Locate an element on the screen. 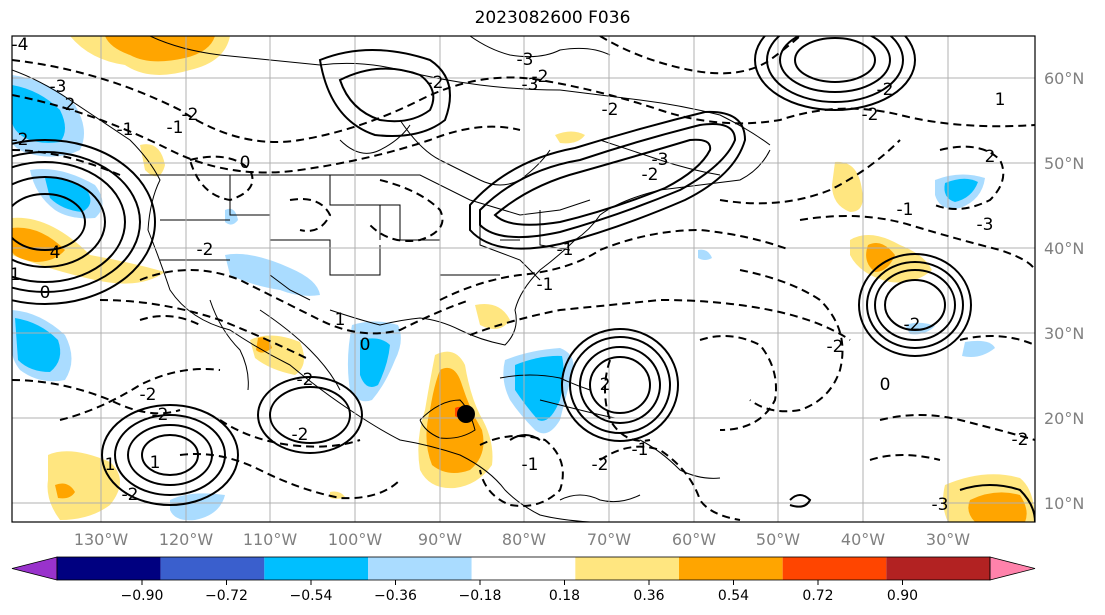 The image size is (1105, 615). longitude-label: 30°W is located at coordinates (948, 539).